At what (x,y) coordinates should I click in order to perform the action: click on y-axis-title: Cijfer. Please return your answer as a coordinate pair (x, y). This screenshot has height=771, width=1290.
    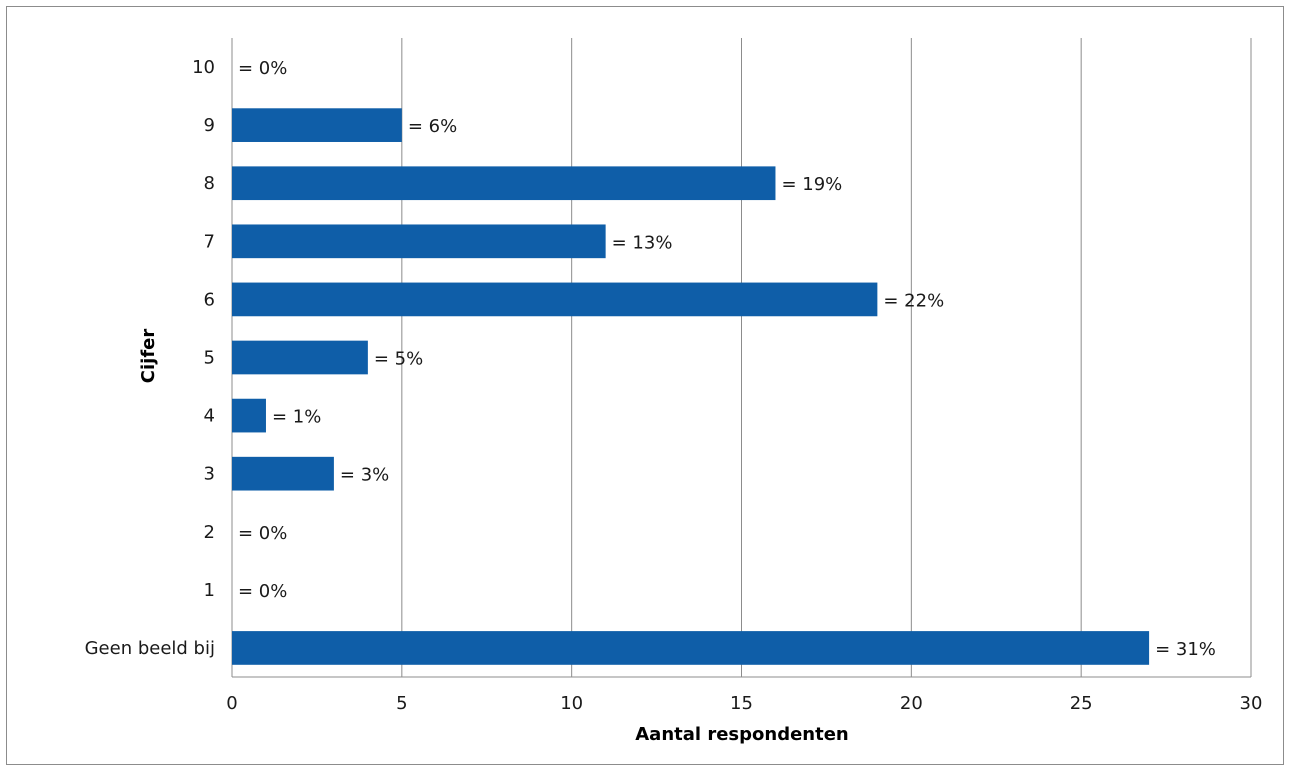
    Looking at the image, I should click on (148, 356).